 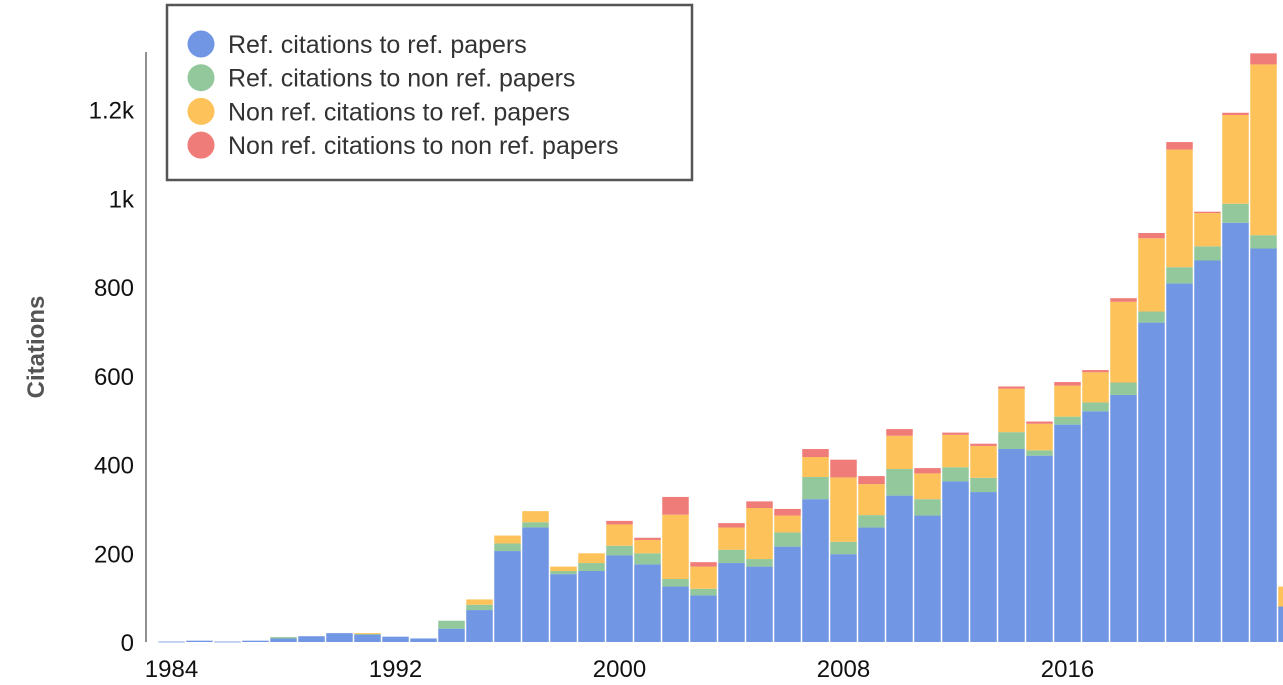 I want to click on x-tick-label: 2000, so click(x=619, y=669).